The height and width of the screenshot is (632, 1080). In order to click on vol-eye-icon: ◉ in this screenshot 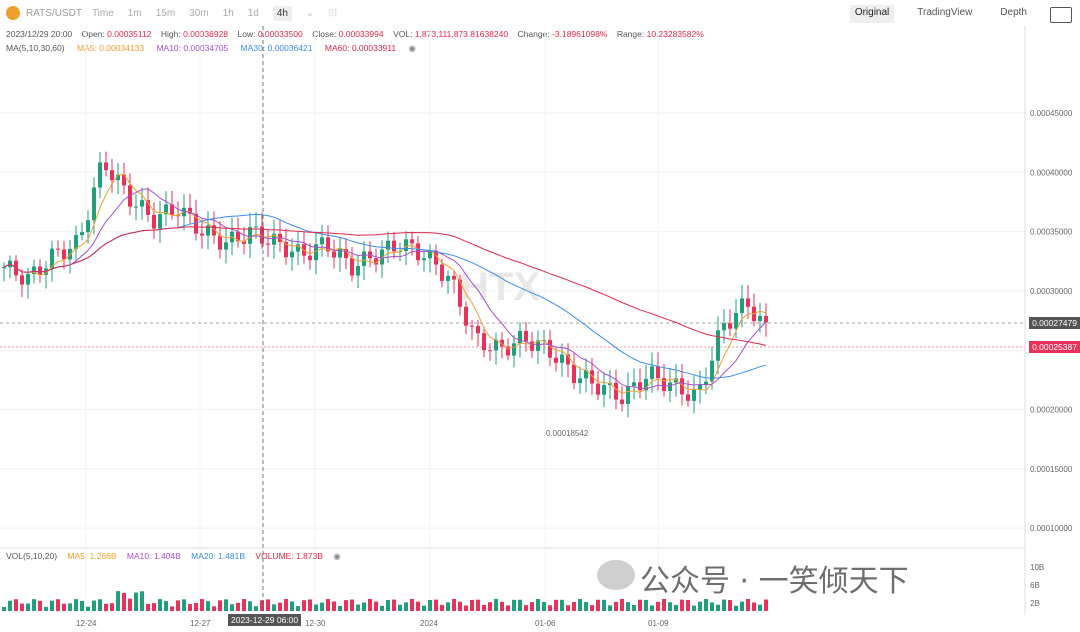, I will do `click(337, 556)`.